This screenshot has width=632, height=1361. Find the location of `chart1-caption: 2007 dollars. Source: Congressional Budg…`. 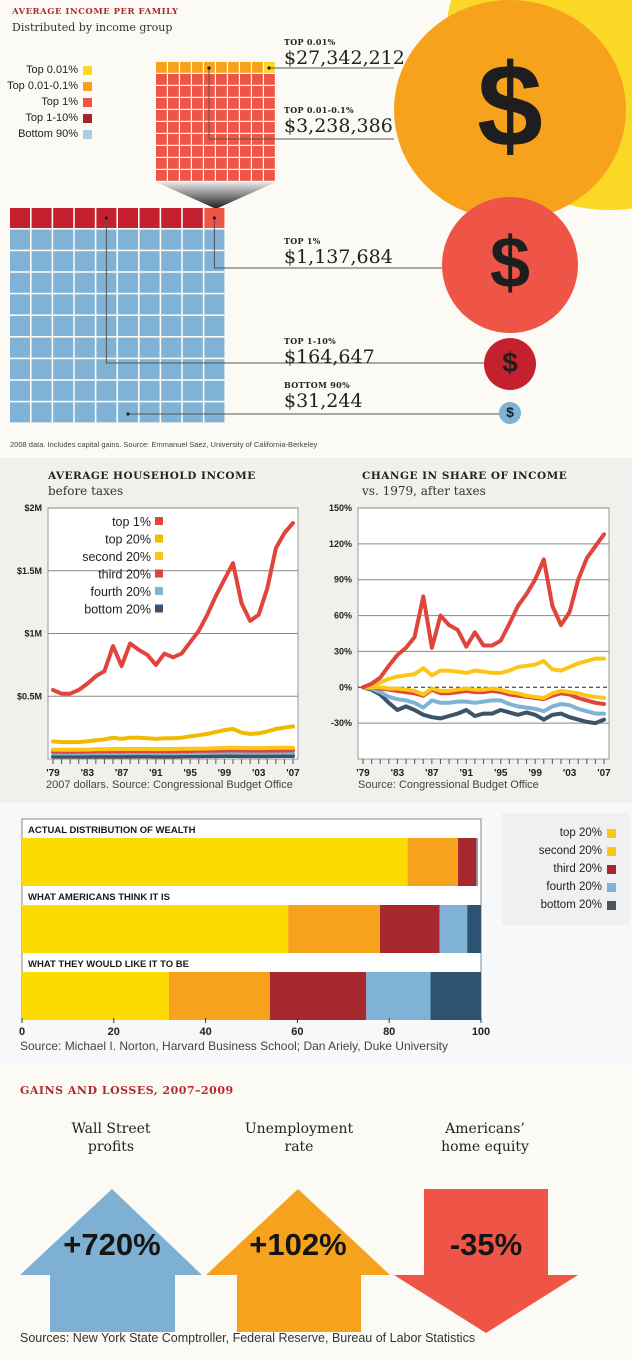

chart1-caption: 2007 dollars. Source: Congressional Budg… is located at coordinates (169, 785).